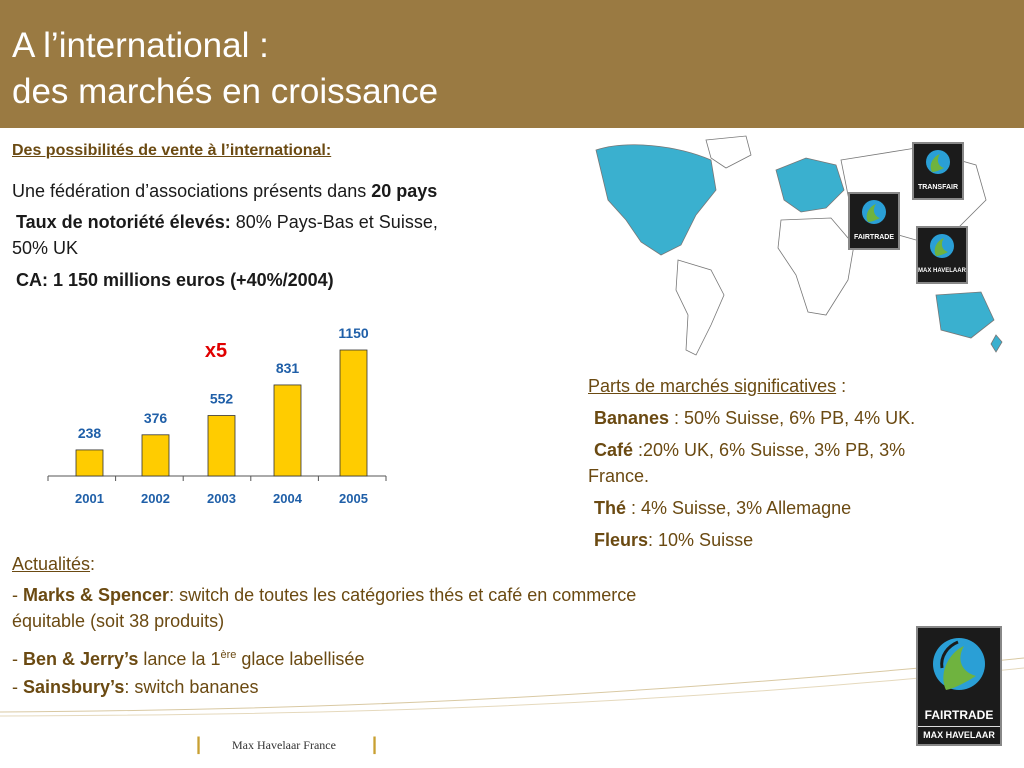 The width and height of the screenshot is (1024, 768). Describe the element at coordinates (728, 152) in the screenshot. I see `greenland` at that location.